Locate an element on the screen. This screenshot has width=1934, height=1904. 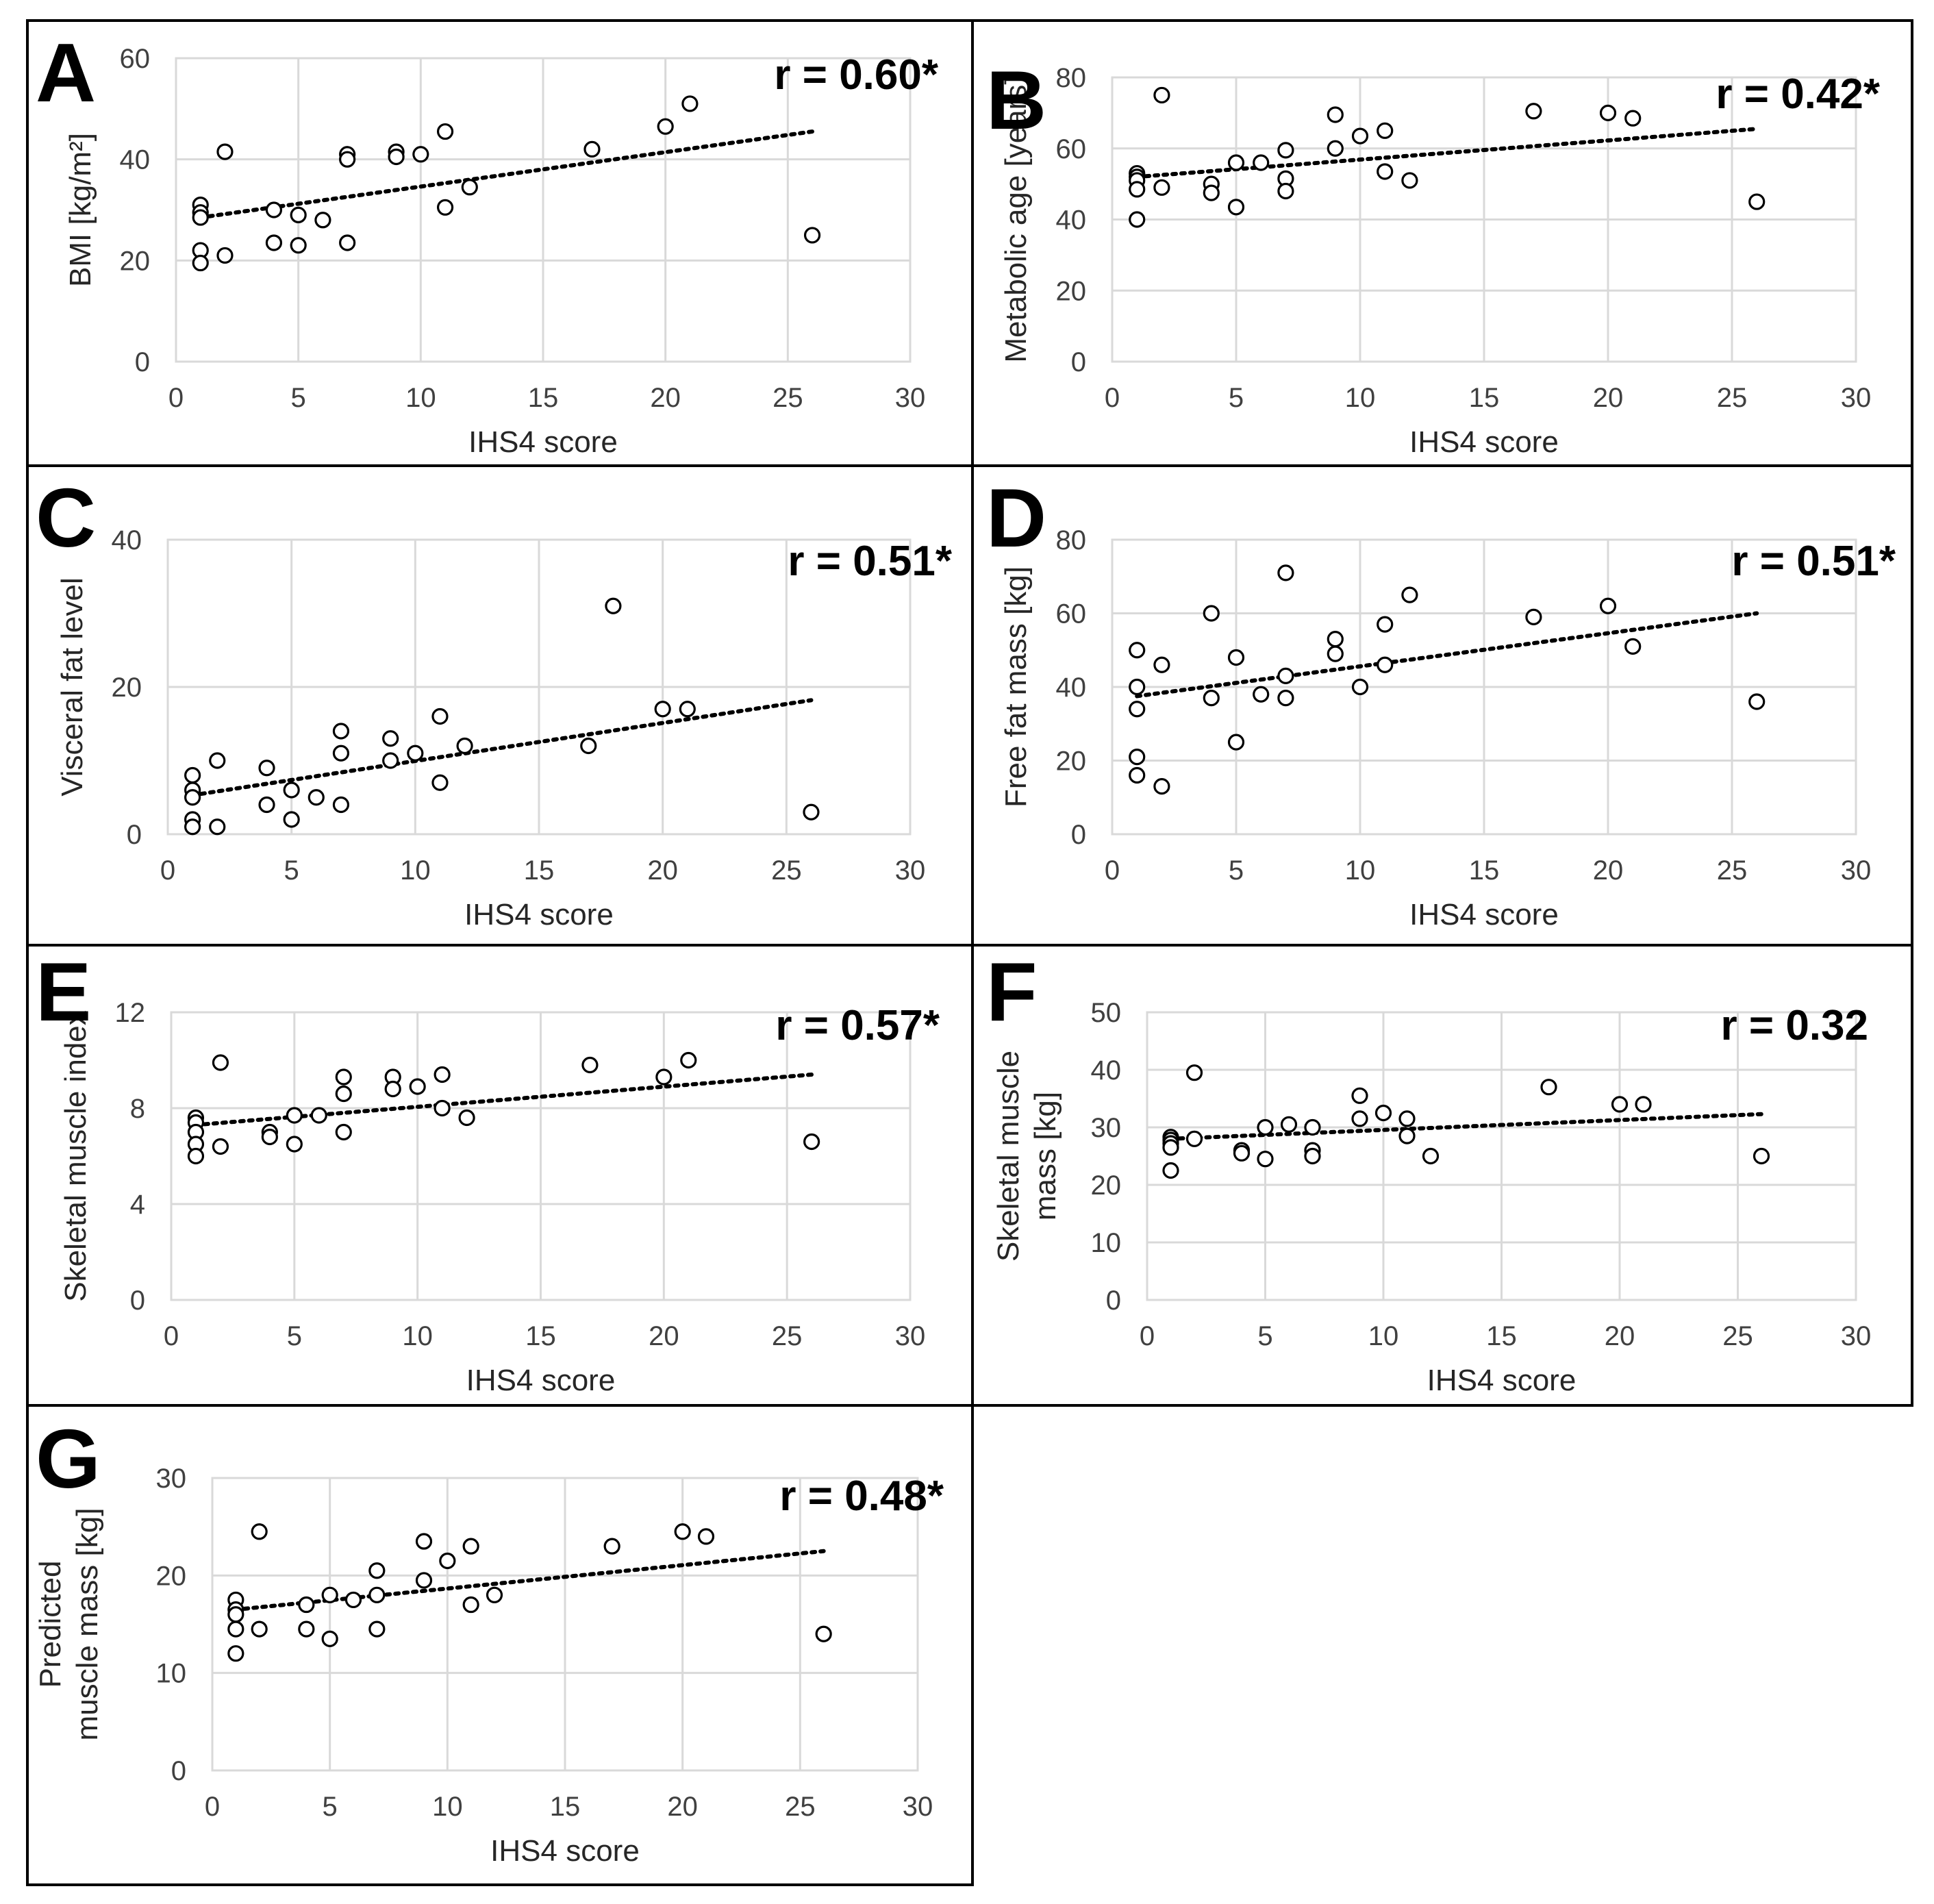
x-tick-label: 0 is located at coordinates (171, 1336).